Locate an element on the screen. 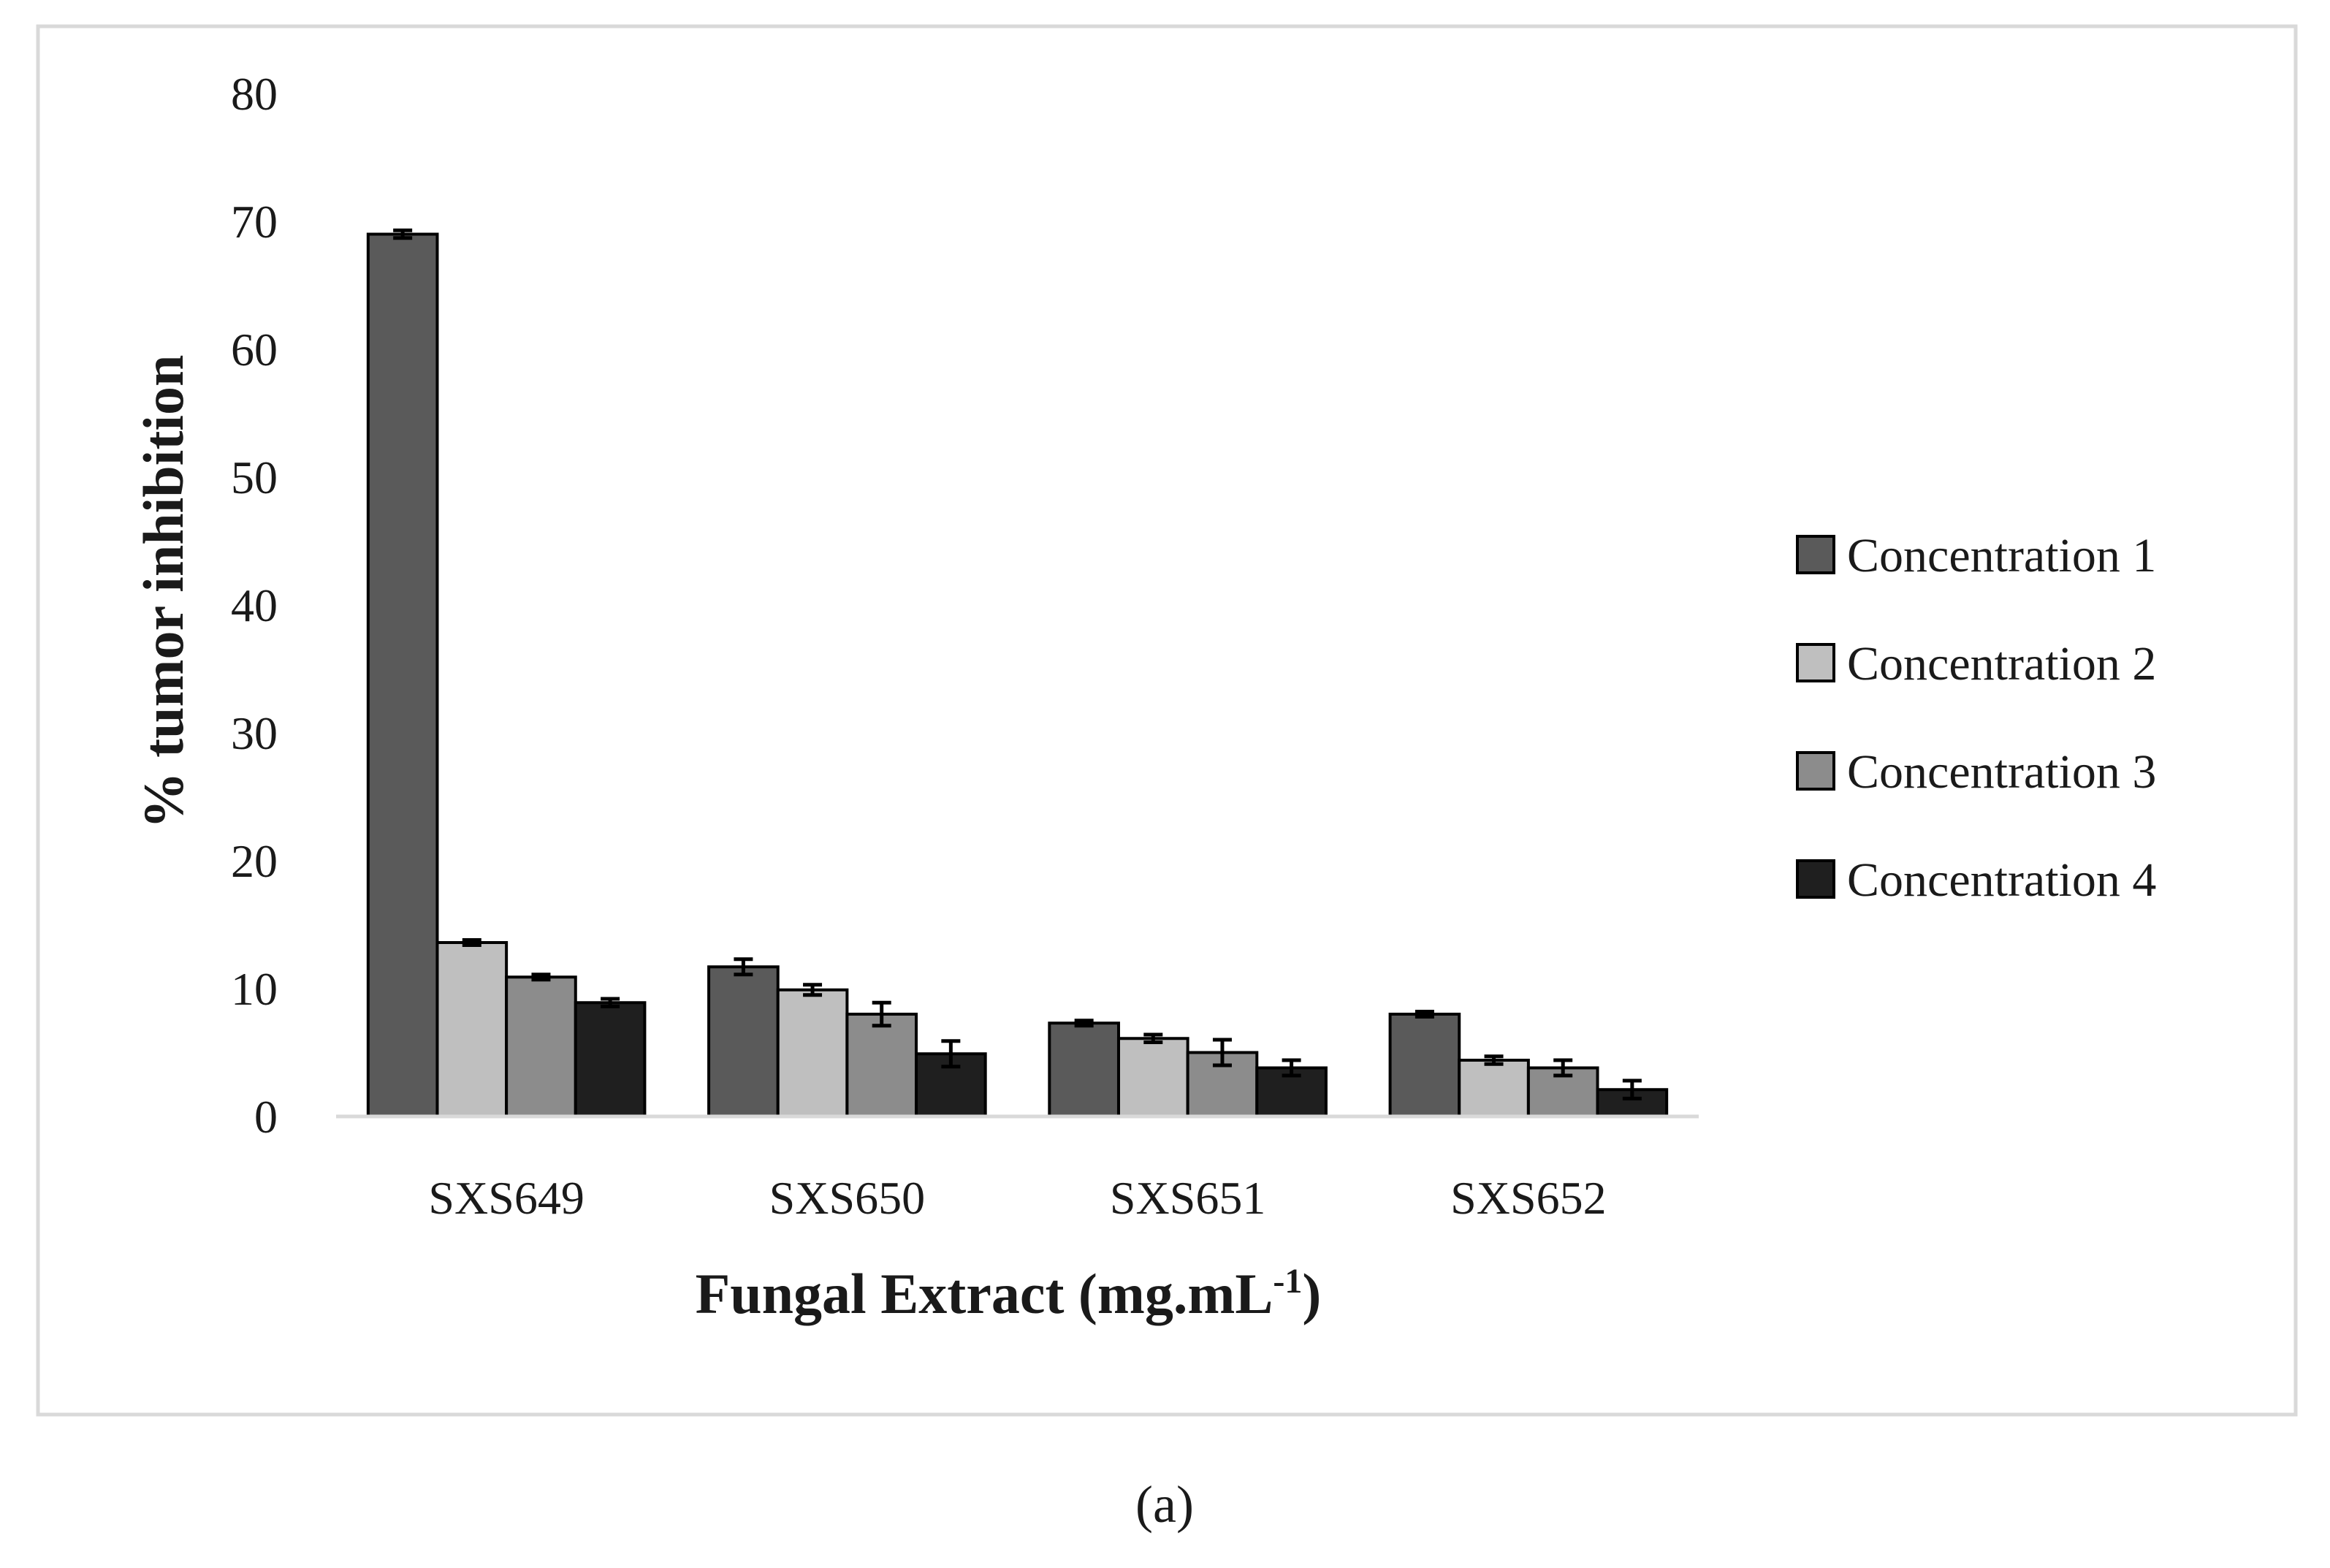 The width and height of the screenshot is (2330, 1568). x-tick-label: SXS650 is located at coordinates (847, 1198).